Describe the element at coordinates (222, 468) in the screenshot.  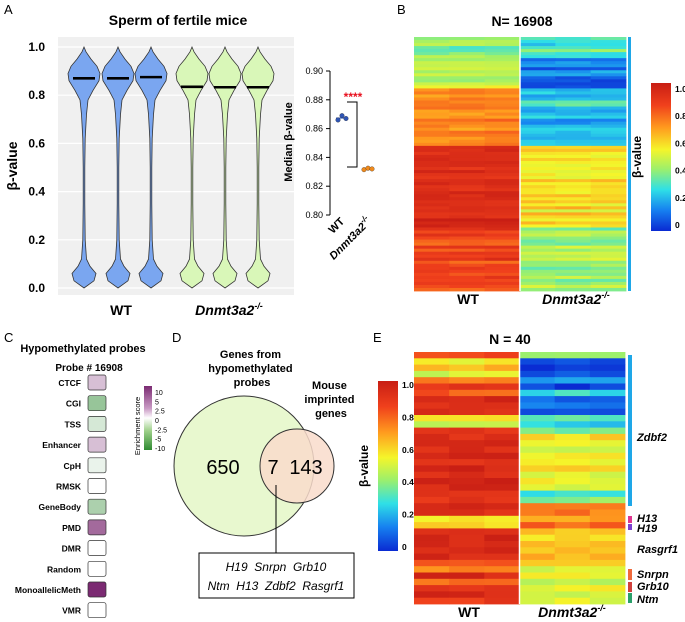
I see `venn-left-count: 650` at that location.